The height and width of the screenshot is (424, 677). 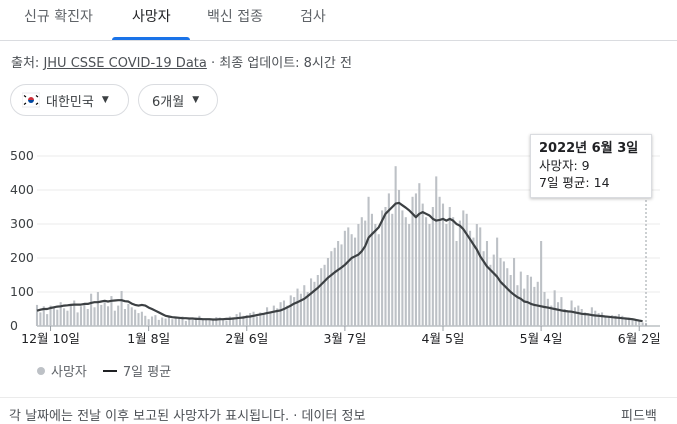 What do you see at coordinates (125, 63) in the screenshot?
I see `source-link: JHU CSSE COVID-19 Data` at bounding box center [125, 63].